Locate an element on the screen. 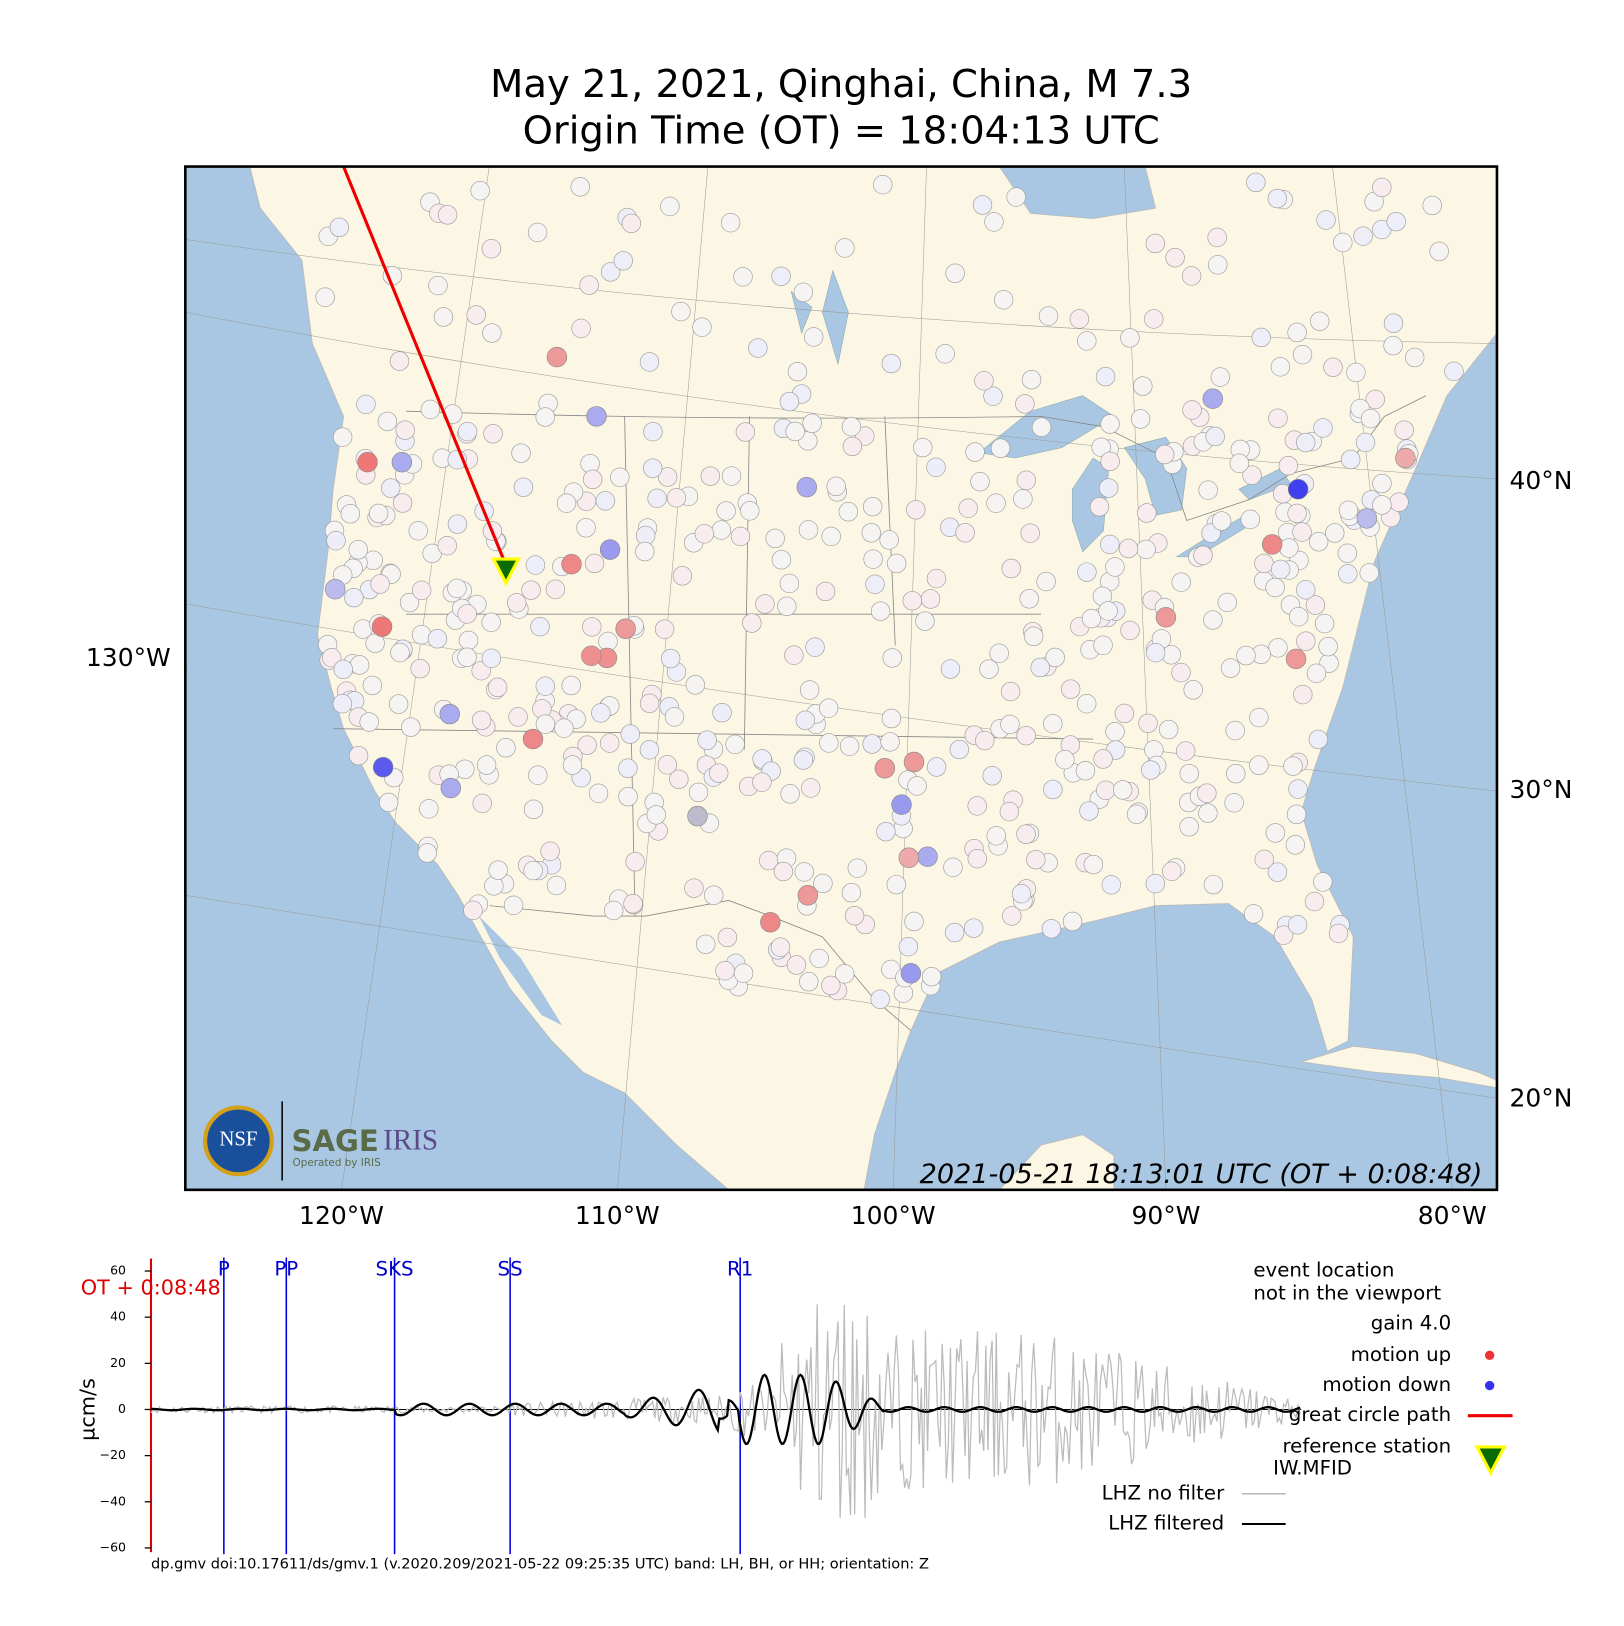 Image resolution: width=1624 pixels, height=1626 pixels. lat-label: 20°N is located at coordinates (1540, 1097).